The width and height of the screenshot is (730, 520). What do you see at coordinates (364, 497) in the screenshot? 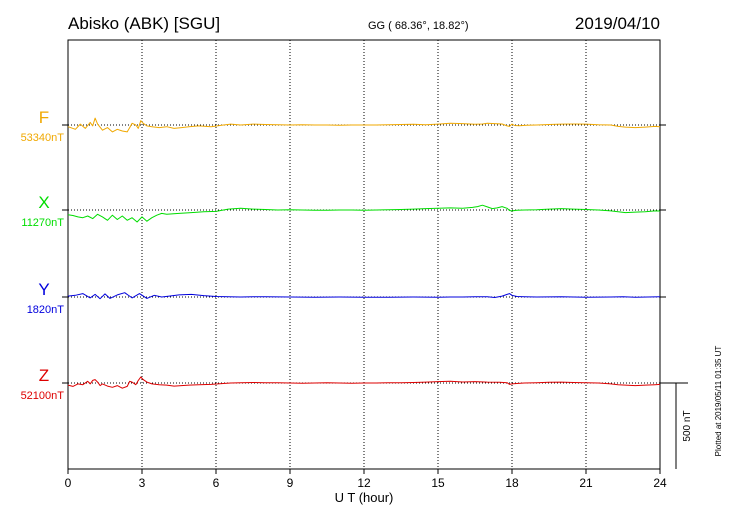
I see `x-axis-label: U T (hour)` at bounding box center [364, 497].